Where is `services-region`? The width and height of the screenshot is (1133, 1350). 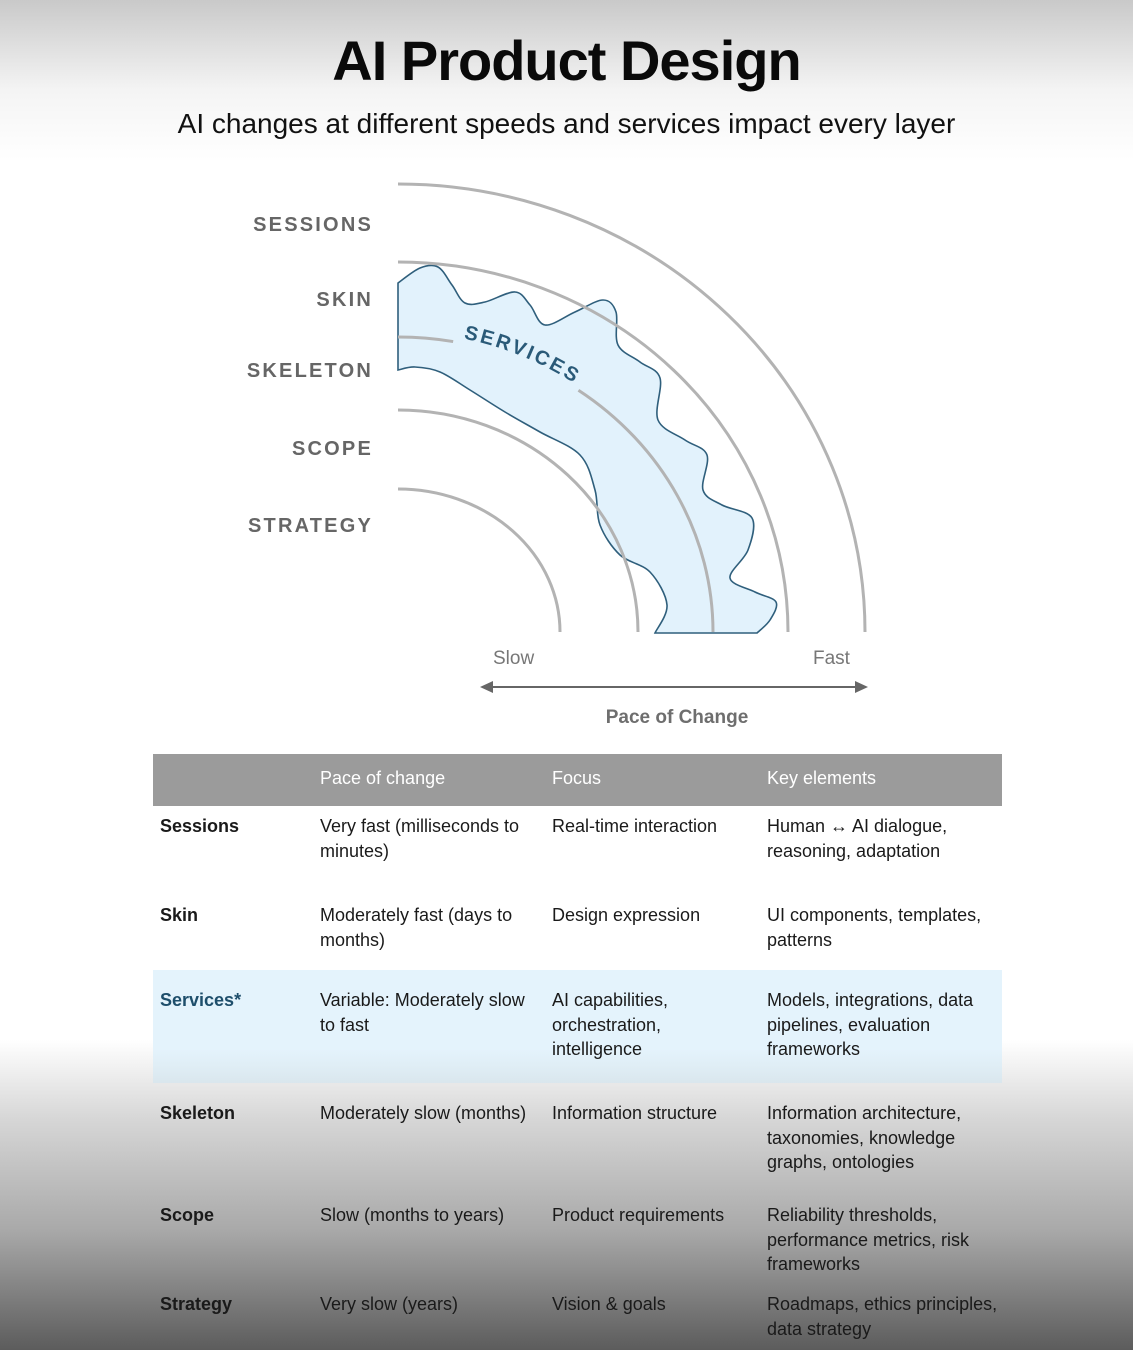
services-region is located at coordinates (587, 449).